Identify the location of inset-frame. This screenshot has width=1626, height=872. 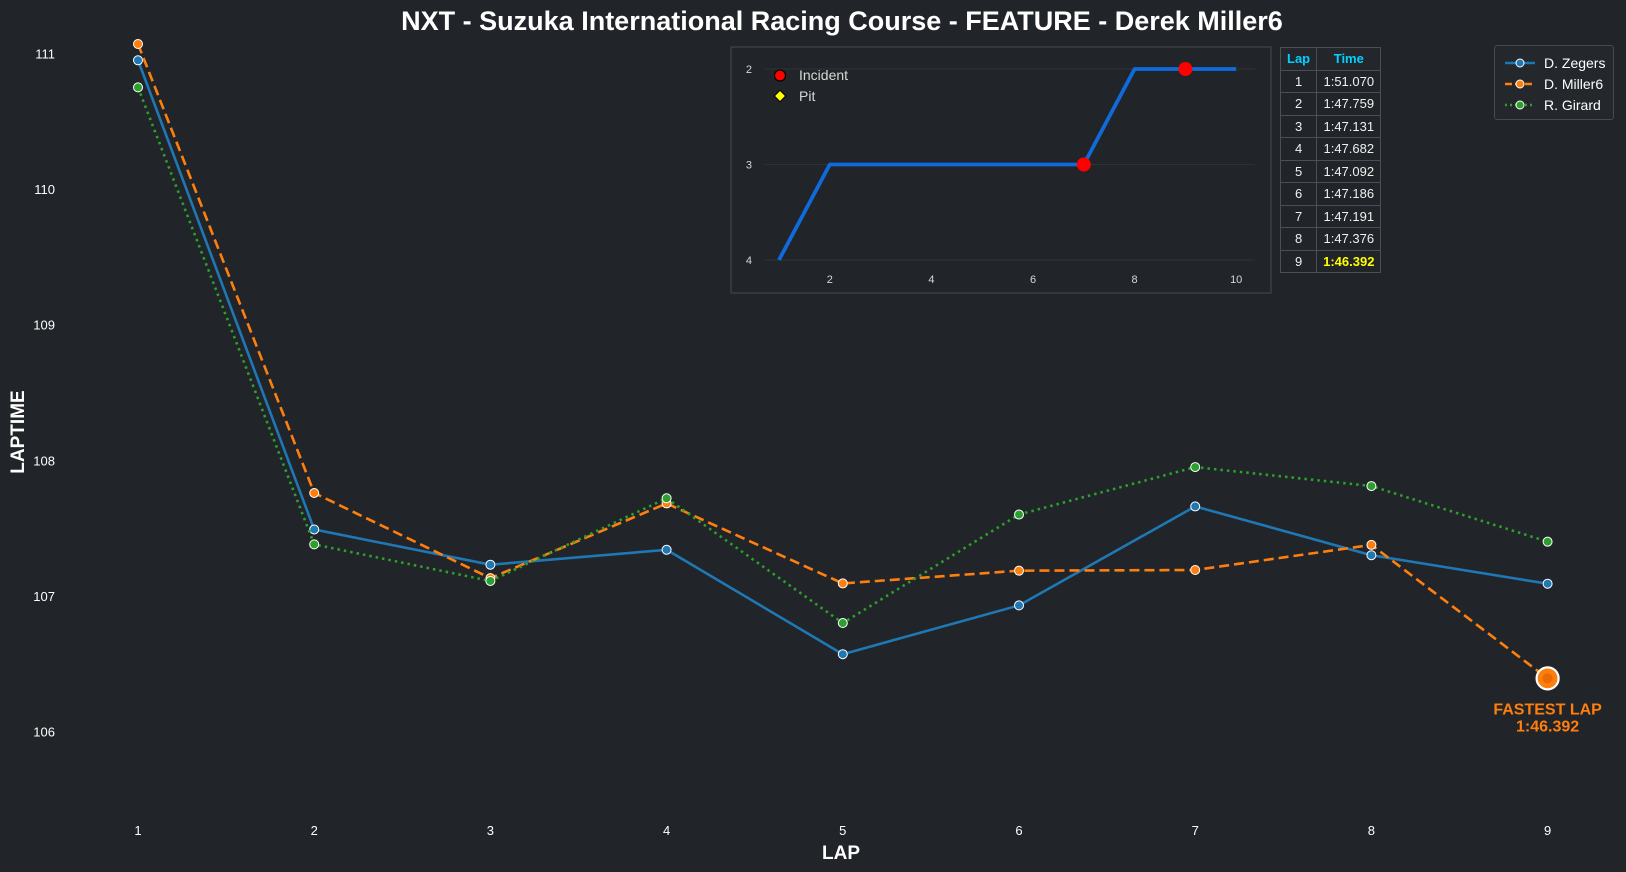
(1001, 170).